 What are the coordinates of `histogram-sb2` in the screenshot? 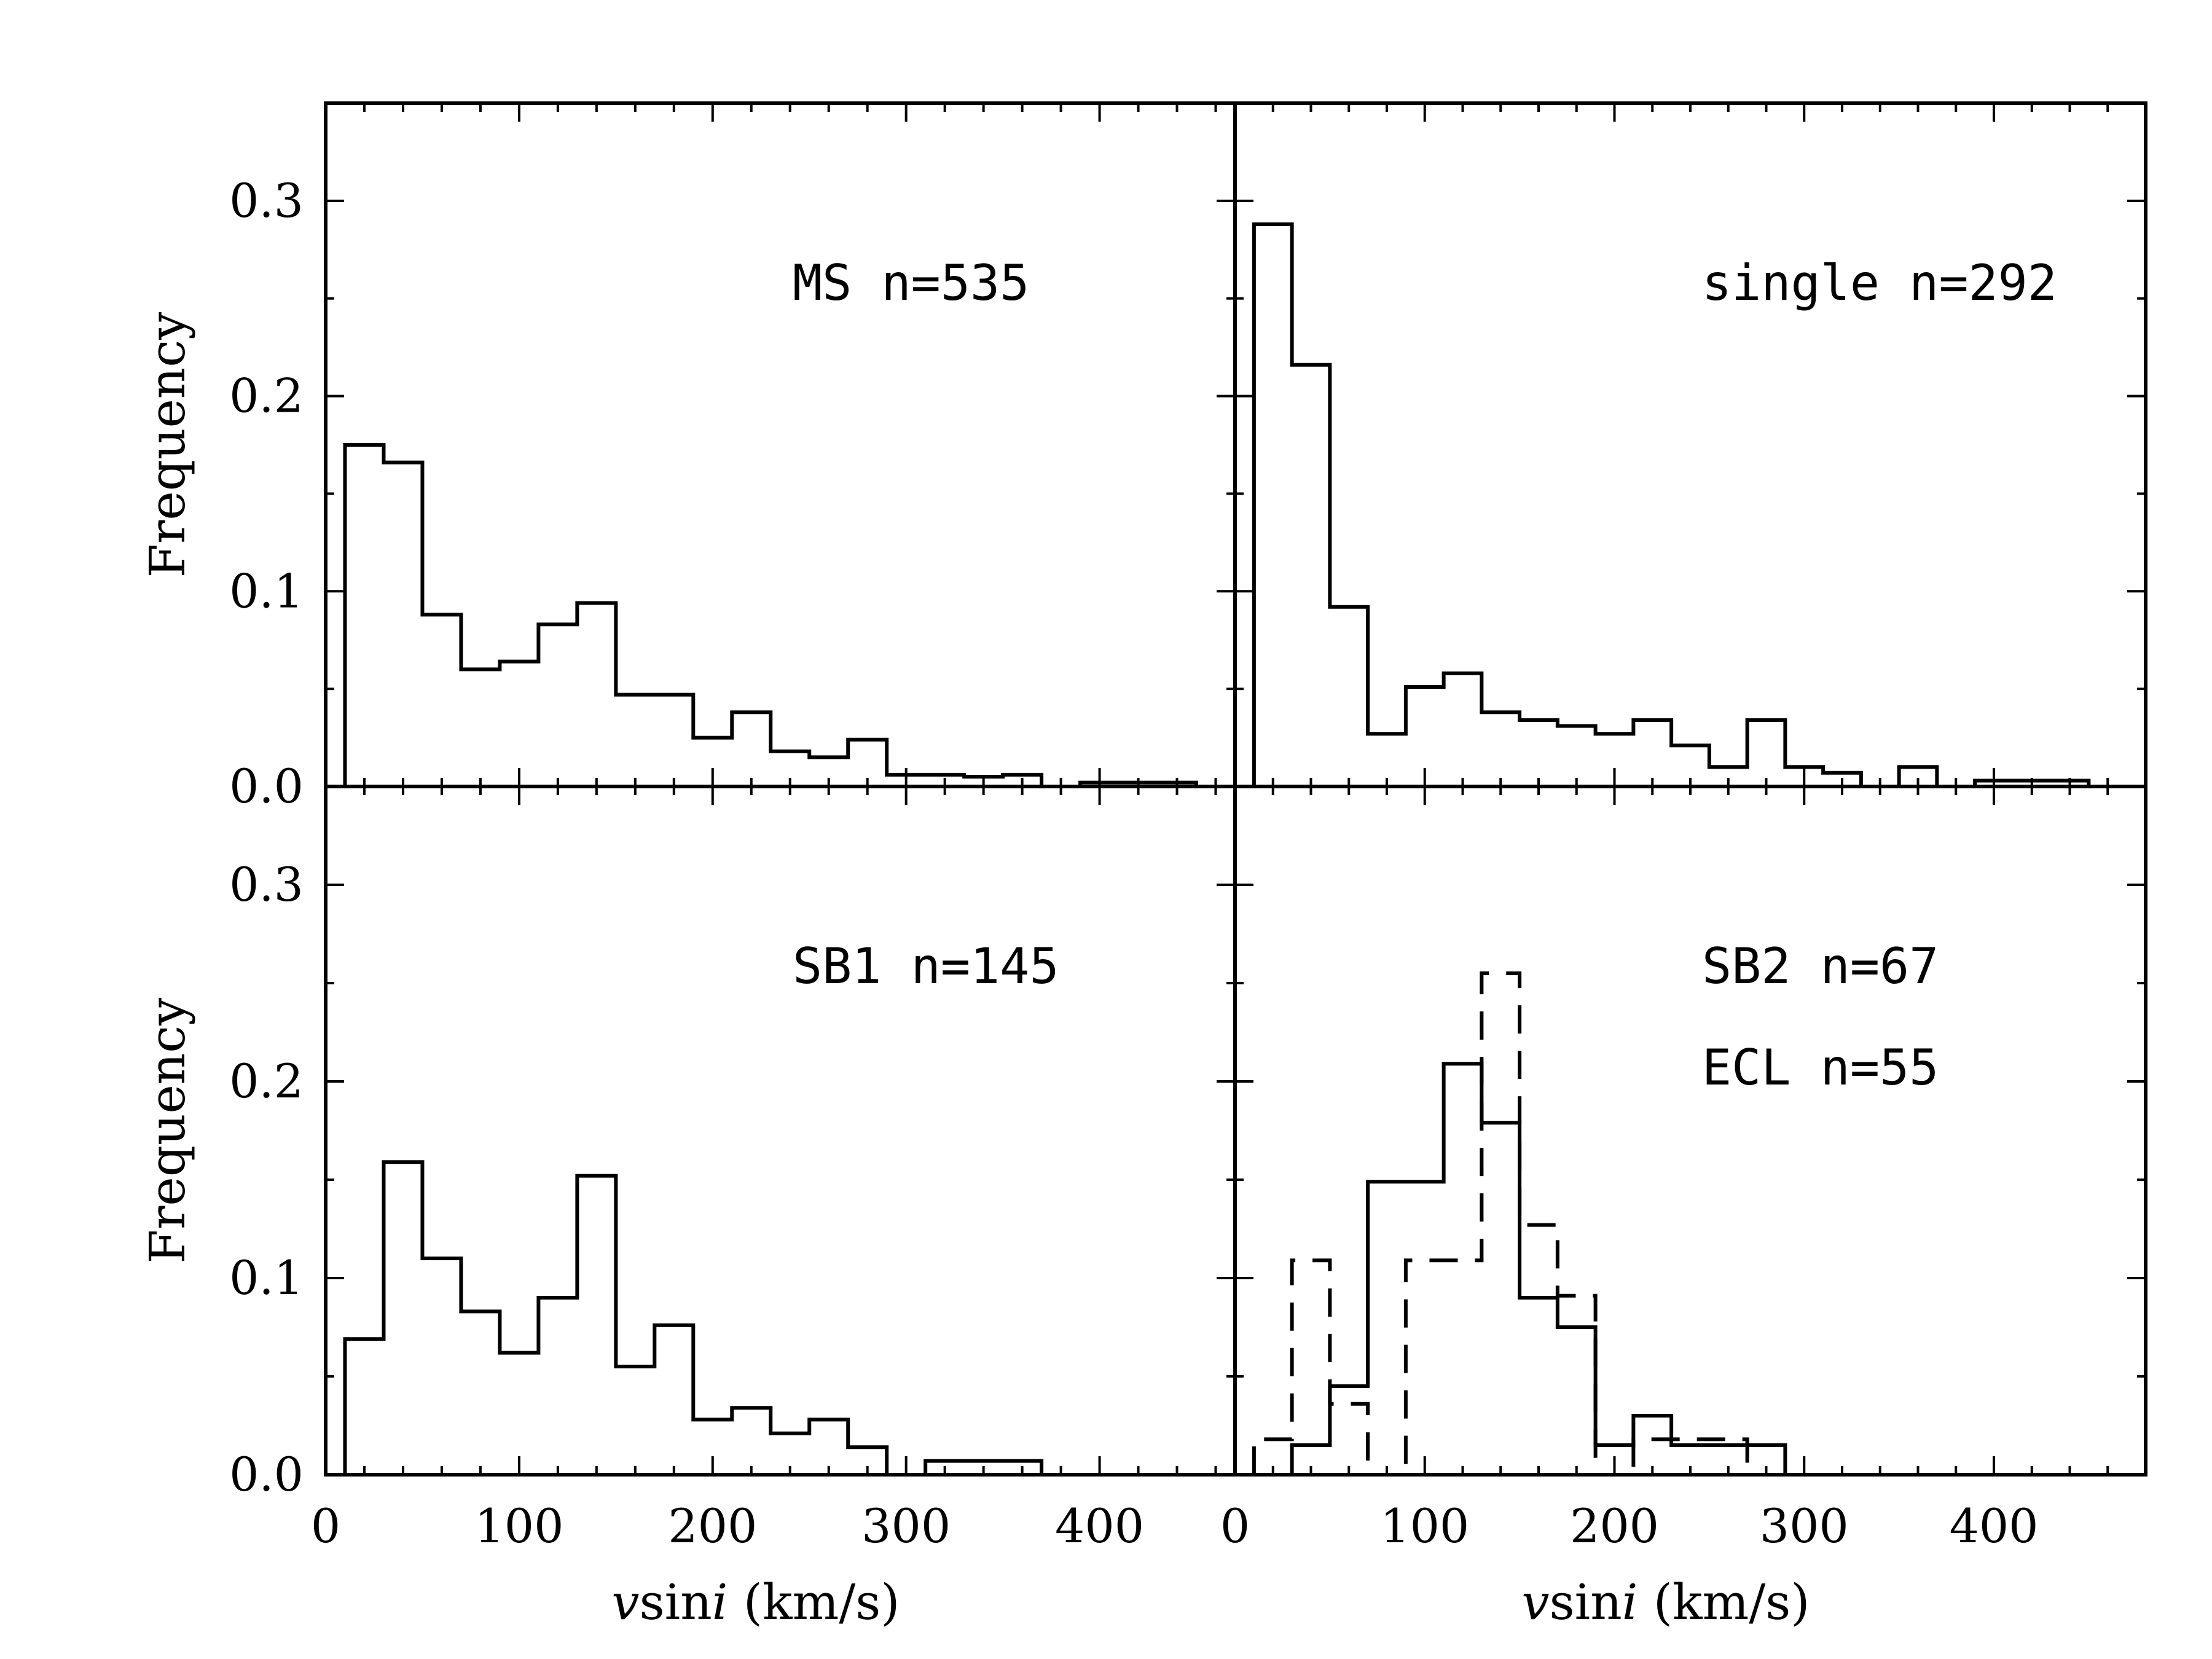 It's located at (1538, 1268).